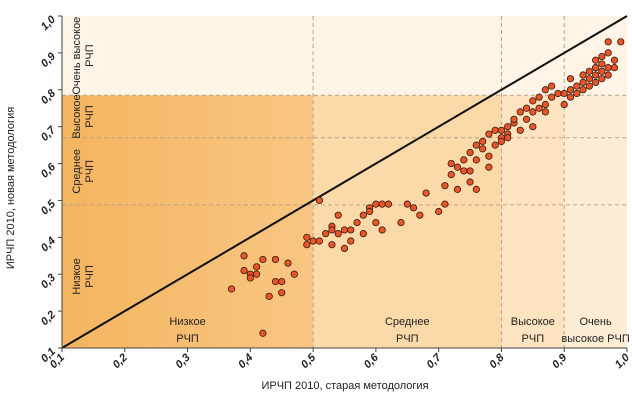  What do you see at coordinates (77, 116) in the screenshot?
I see `y-zone-label: Высокое` at bounding box center [77, 116].